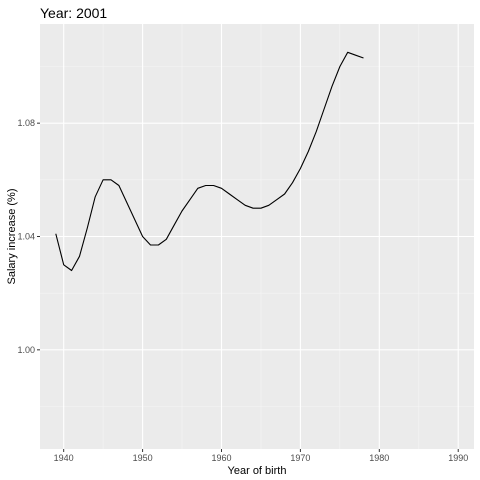 The image size is (480, 480). What do you see at coordinates (261, 456) in the screenshot?
I see `x-axis: 1940 1950 1960 1970 1980 1990` at bounding box center [261, 456].